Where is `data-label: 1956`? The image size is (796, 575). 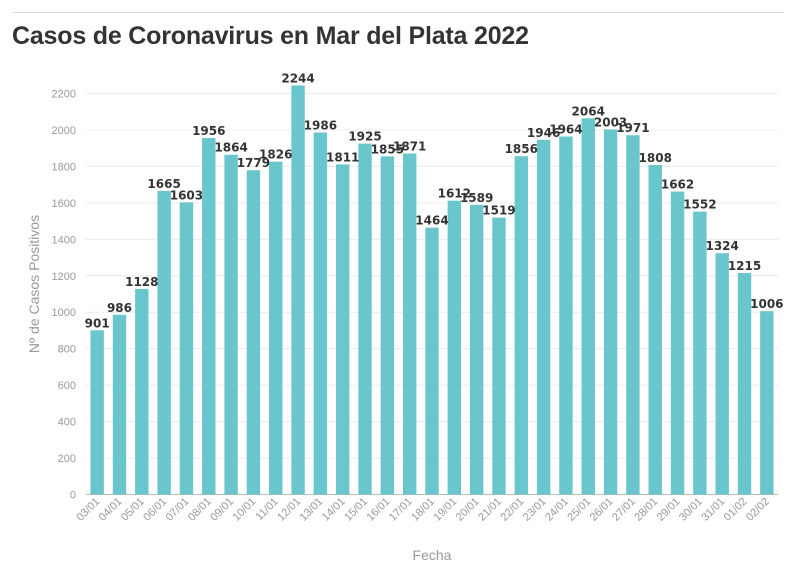
data-label: 1956 is located at coordinates (208, 131).